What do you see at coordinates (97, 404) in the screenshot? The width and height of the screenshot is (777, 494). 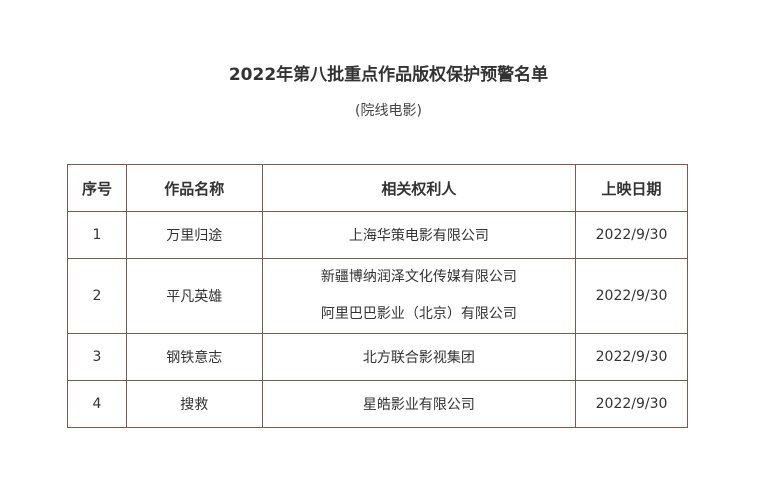 I see `cell-no: 4` at bounding box center [97, 404].